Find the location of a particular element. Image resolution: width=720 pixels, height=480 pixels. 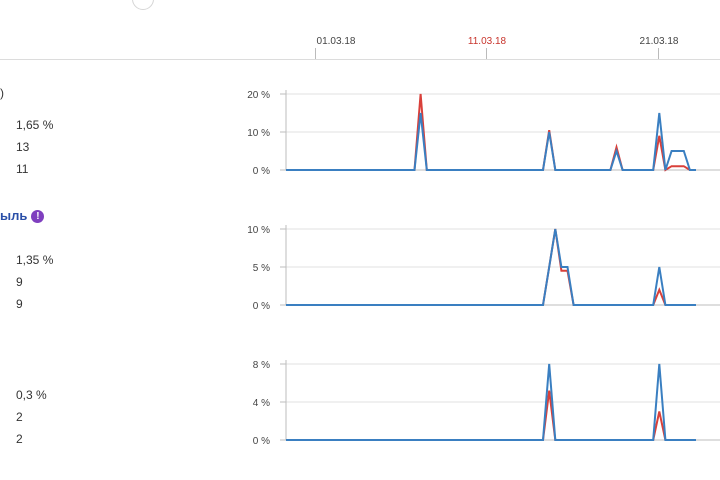

chart-3-ytick-label: 4 % is located at coordinates (261, 403).